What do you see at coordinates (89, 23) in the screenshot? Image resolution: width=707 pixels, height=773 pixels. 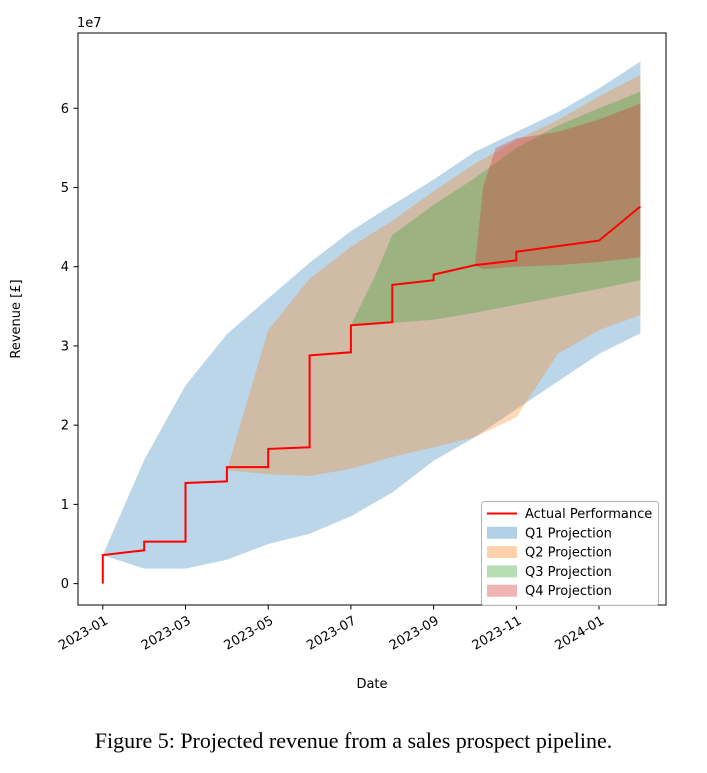 I see `y-axis-offset-label: 1e7` at bounding box center [89, 23].